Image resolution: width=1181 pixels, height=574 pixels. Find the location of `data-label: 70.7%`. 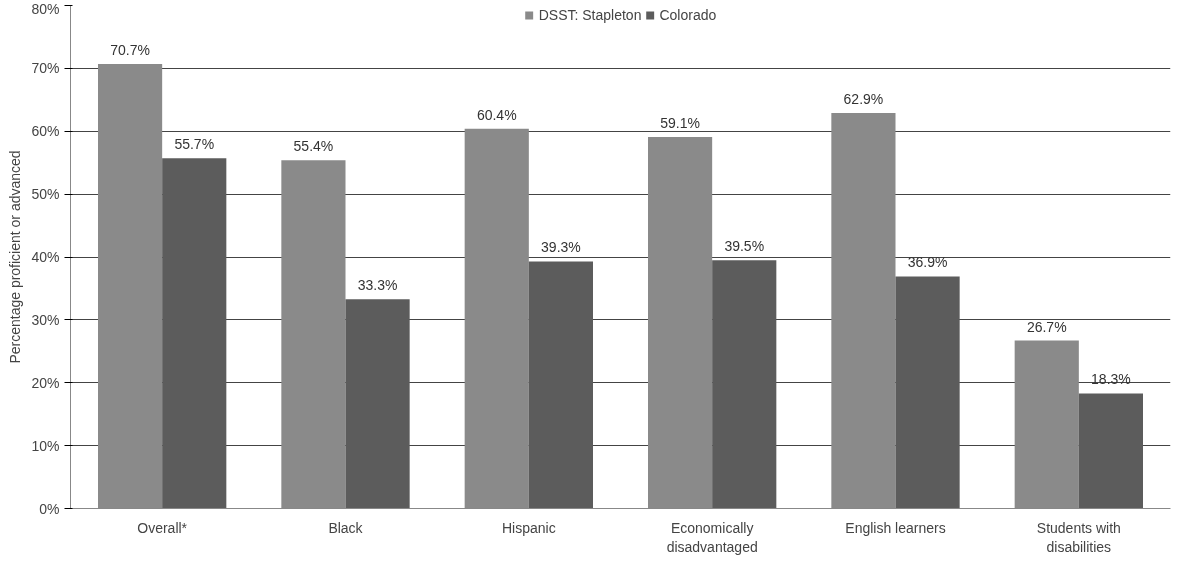

data-label: 70.7% is located at coordinates (130, 49).